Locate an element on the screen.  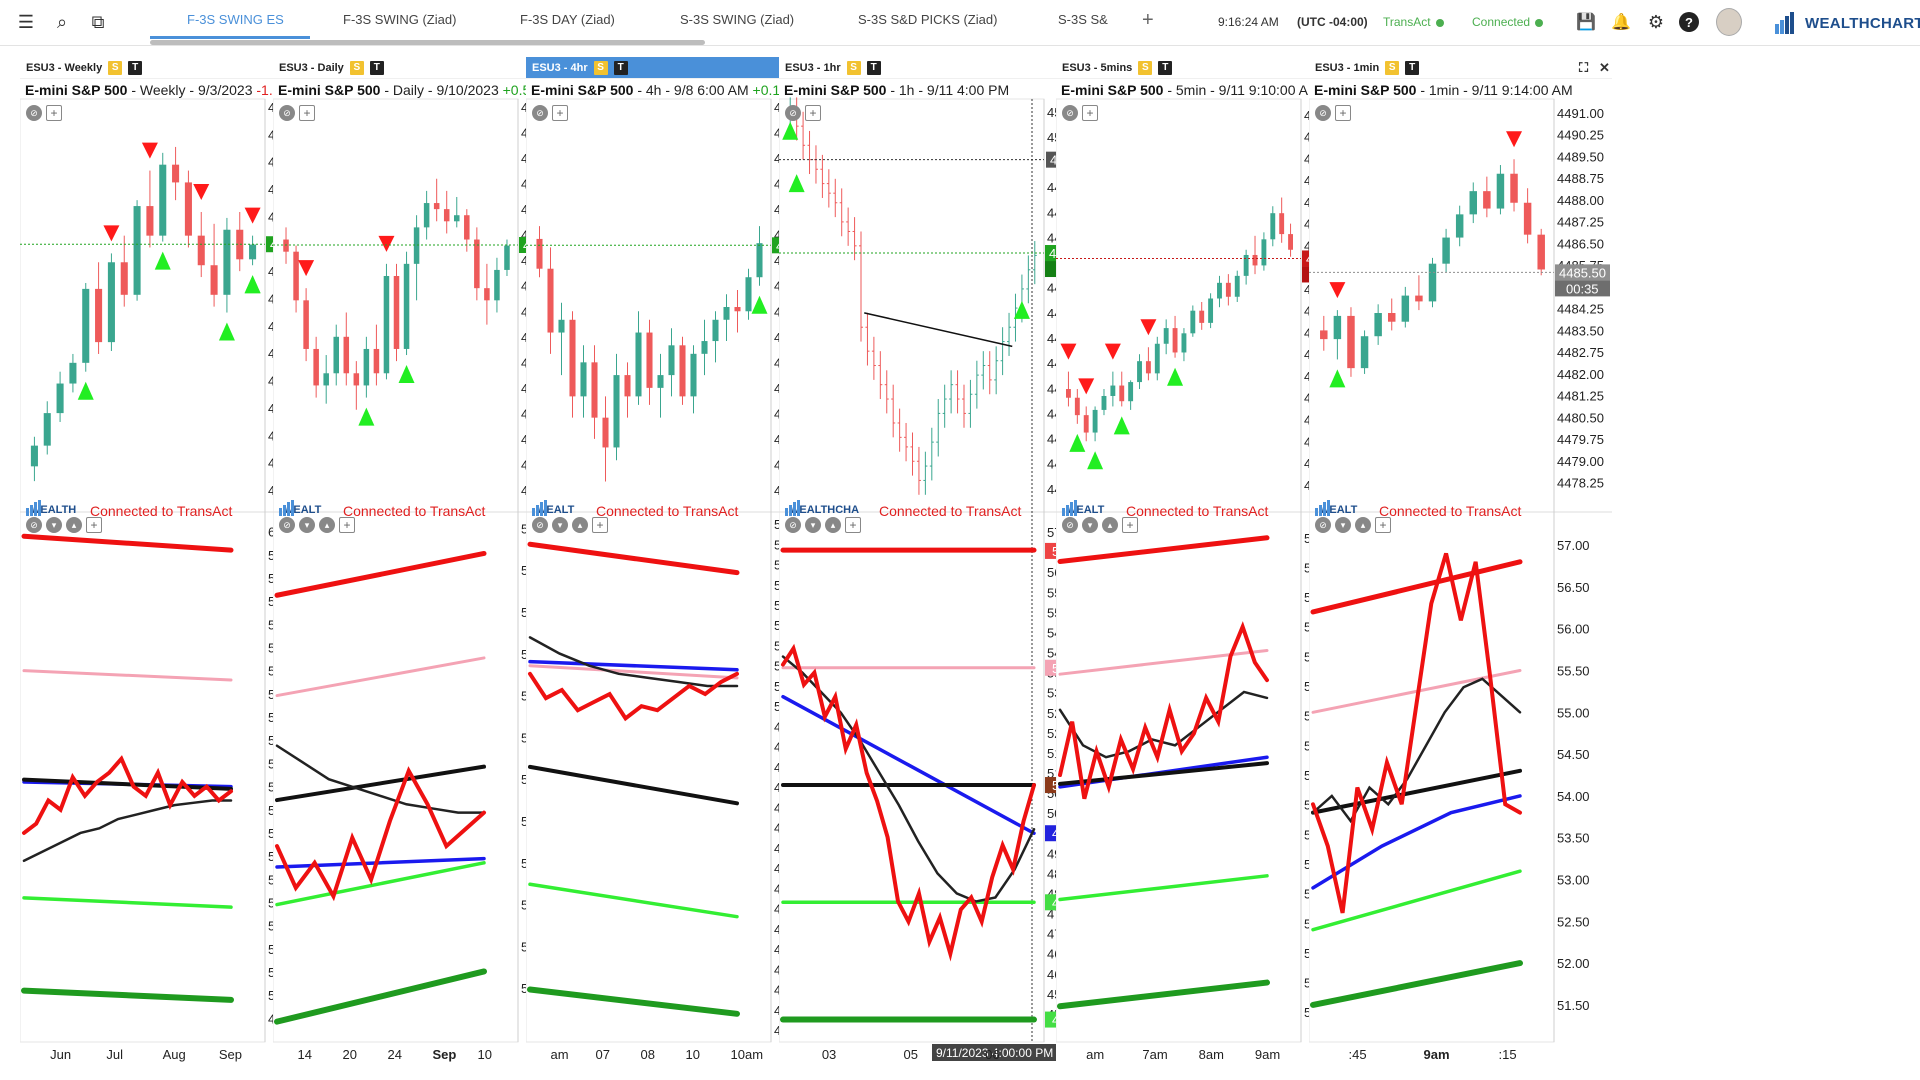
watermark-text: WEALTH is located at coordinates (53, 510).